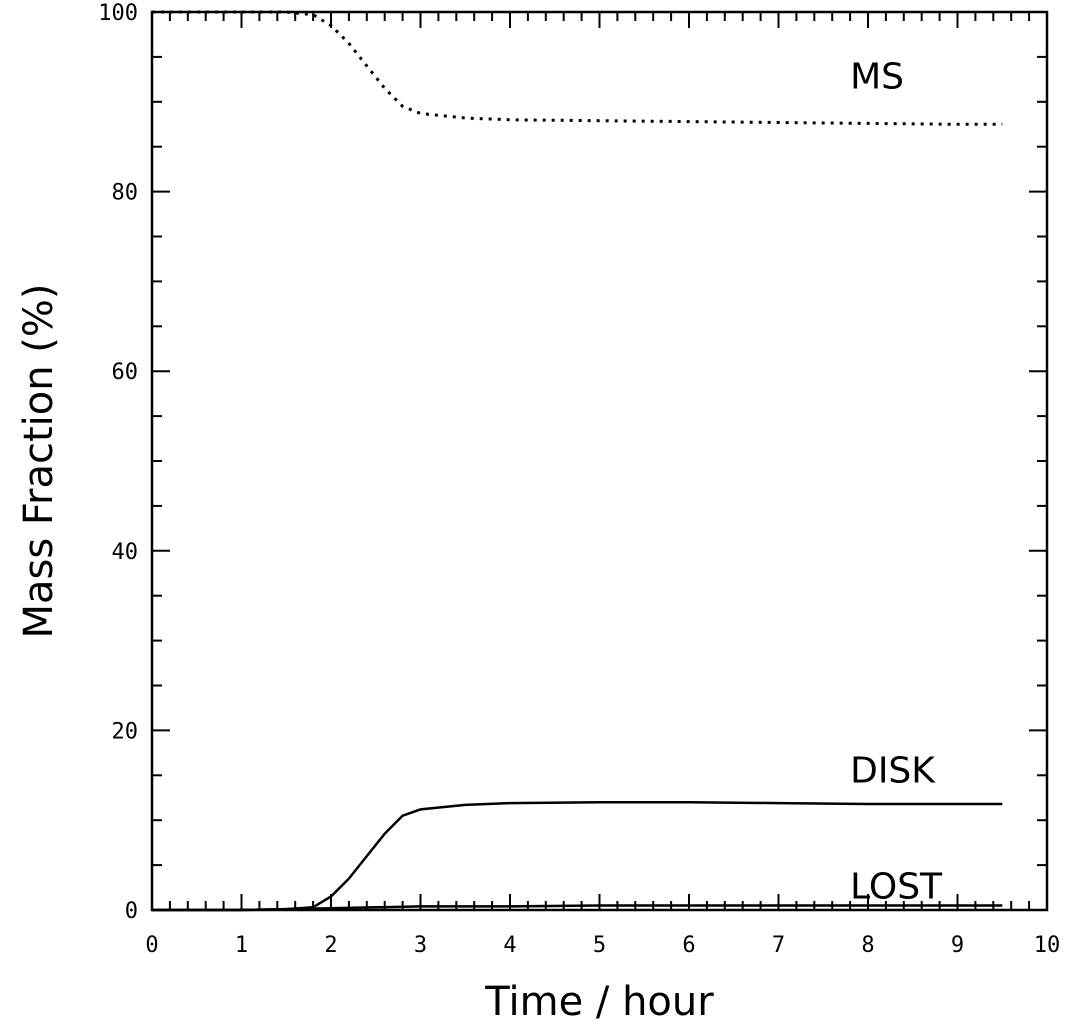 This screenshot has height=1032, width=1071. What do you see at coordinates (241, 945) in the screenshot?
I see `x-tick-label: 1` at bounding box center [241, 945].